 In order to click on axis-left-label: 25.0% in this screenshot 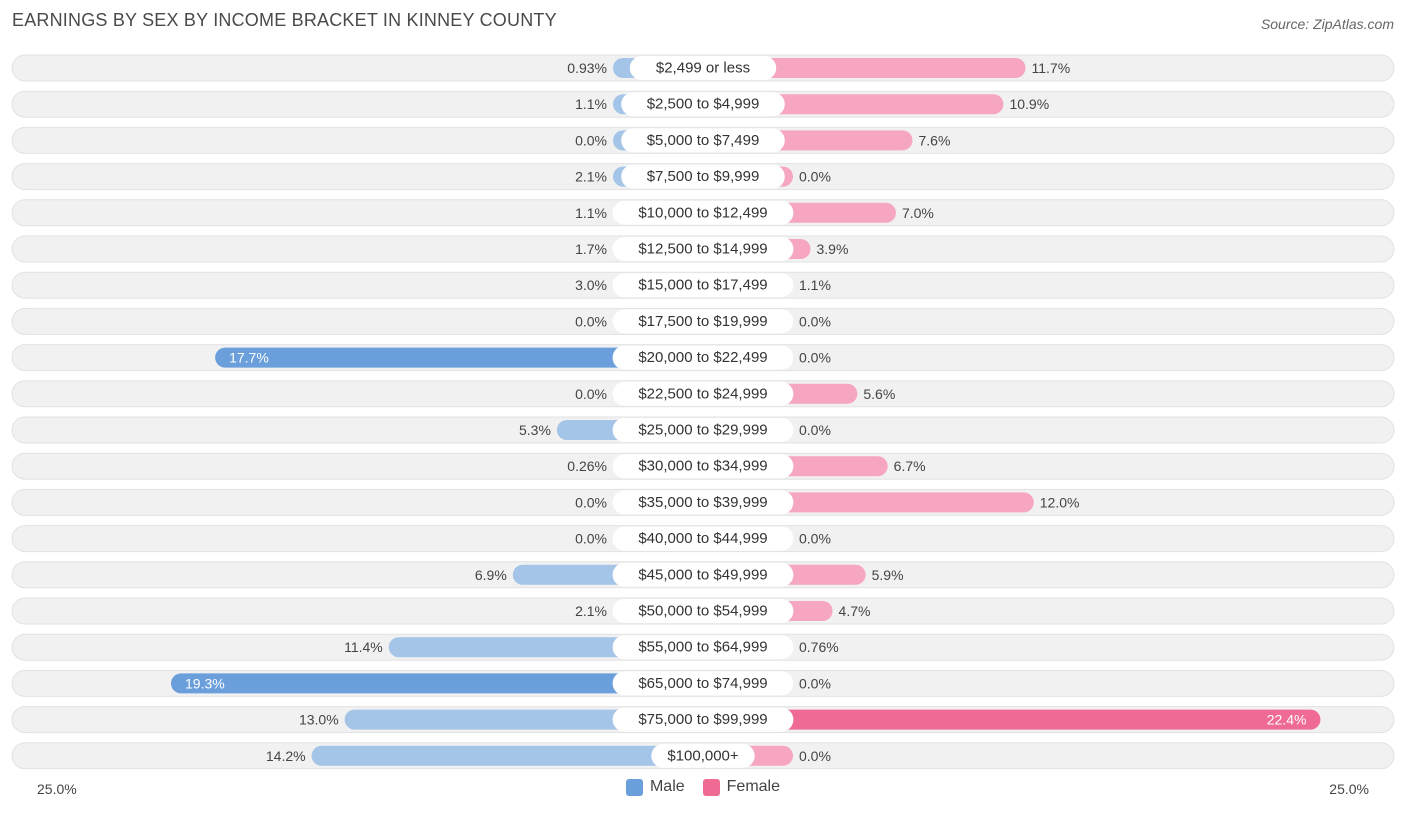, I will do `click(57, 789)`.